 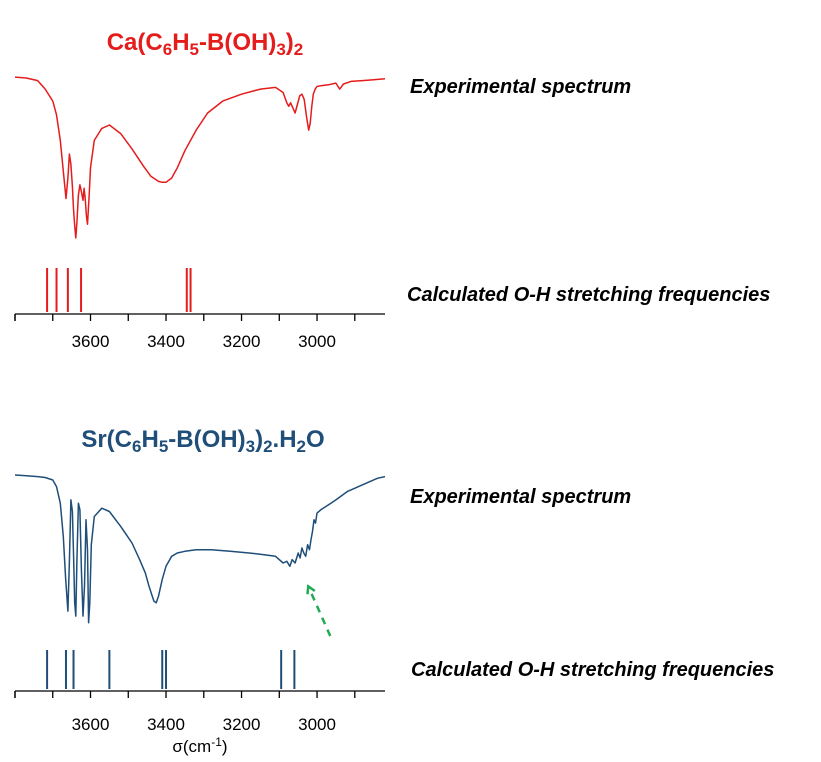 I want to click on panel-bottom-calculated-label: Calculated O-H stretching frequencies, so click(x=592, y=670).